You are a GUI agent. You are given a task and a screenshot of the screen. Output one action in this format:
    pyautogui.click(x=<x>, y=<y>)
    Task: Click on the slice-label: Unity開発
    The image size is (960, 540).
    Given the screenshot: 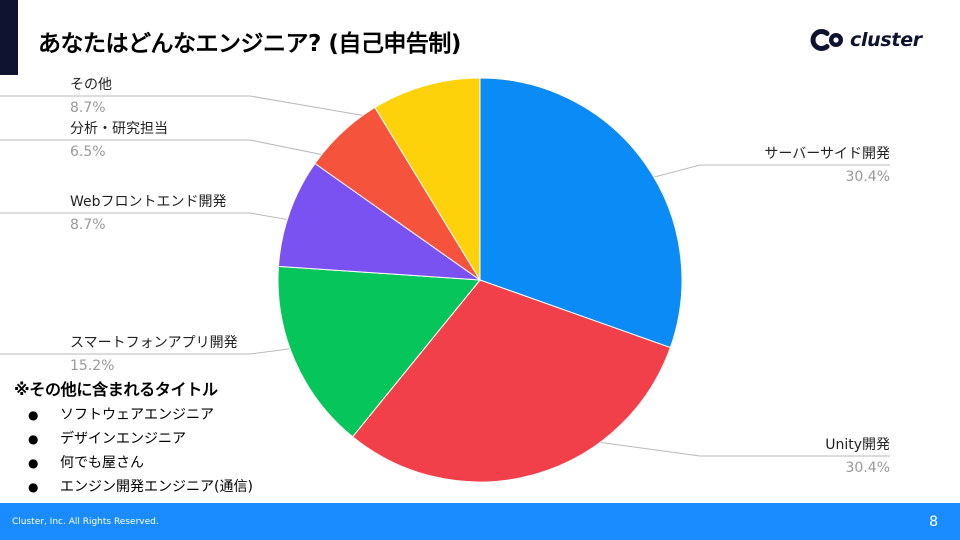 What is the action you would take?
    pyautogui.click(x=857, y=445)
    